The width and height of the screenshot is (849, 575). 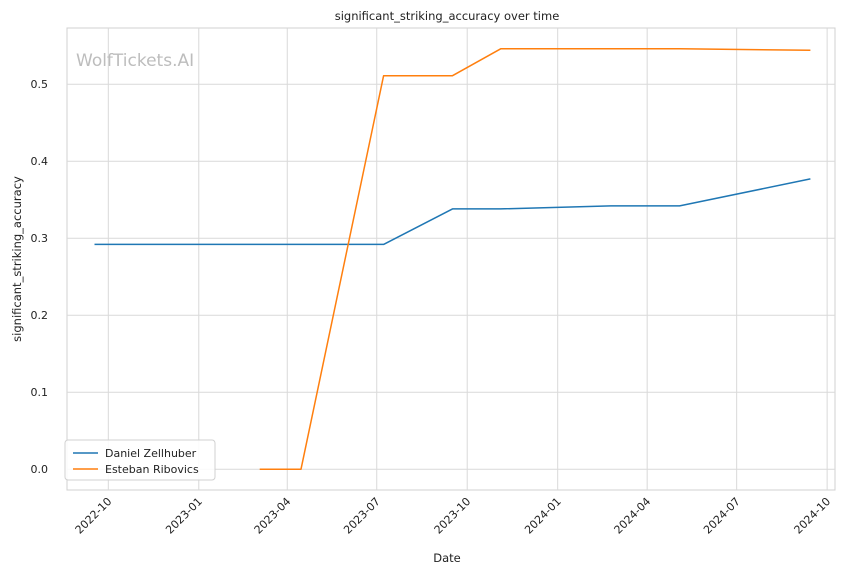 What do you see at coordinates (135, 61) in the screenshot?
I see `watermark-text: WolfTickets.AI` at bounding box center [135, 61].